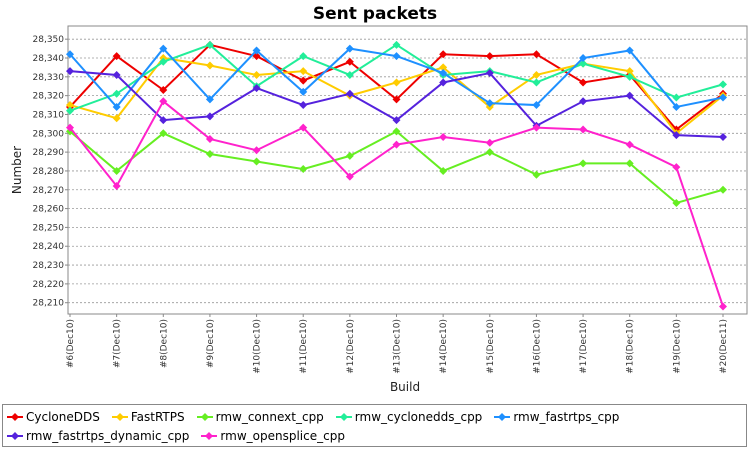  I want to click on series-rmw-fastrtps-dynamic-cpp, so click(396, 104).